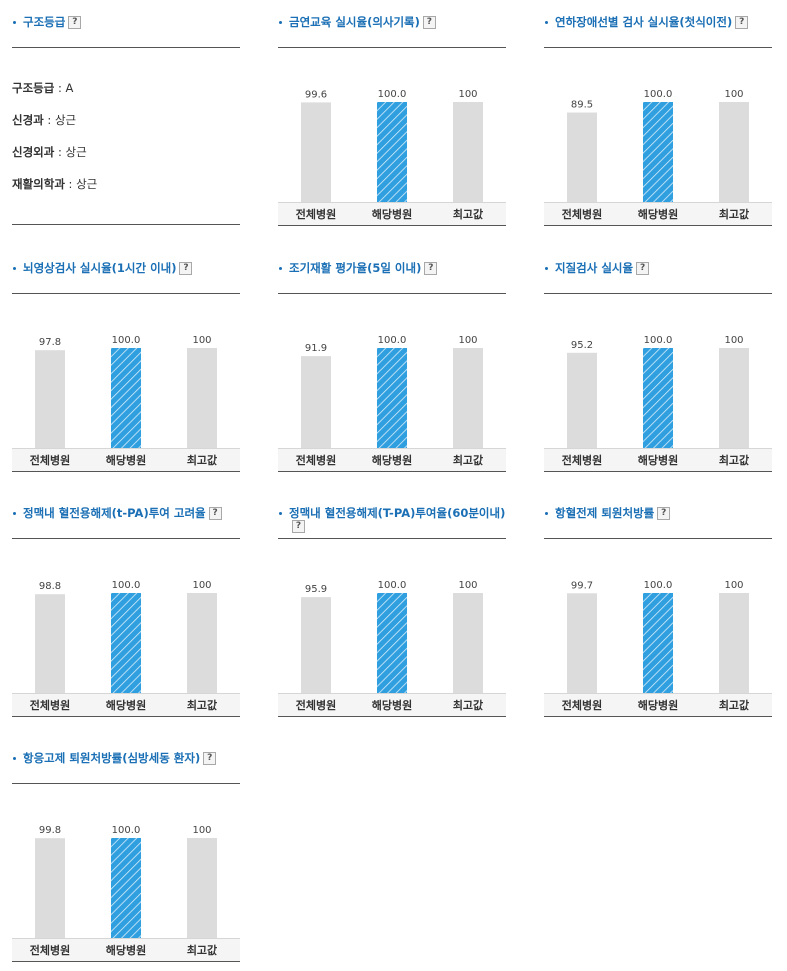 This screenshot has height=971, width=787. What do you see at coordinates (392, 520) in the screenshot?
I see `chart-title: 정맥내 혈전용해제(T-PA)투여율(60분이내)?` at bounding box center [392, 520].